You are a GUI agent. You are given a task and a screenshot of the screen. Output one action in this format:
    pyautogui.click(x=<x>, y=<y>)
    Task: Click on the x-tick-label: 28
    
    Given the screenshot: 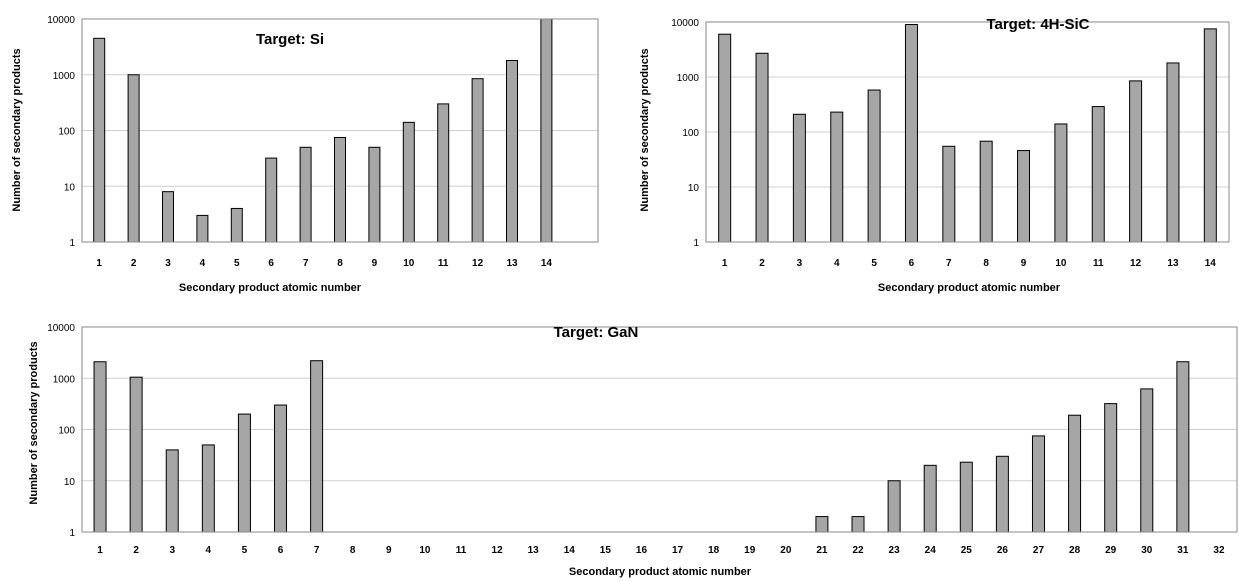 What is the action you would take?
    pyautogui.click(x=1075, y=550)
    